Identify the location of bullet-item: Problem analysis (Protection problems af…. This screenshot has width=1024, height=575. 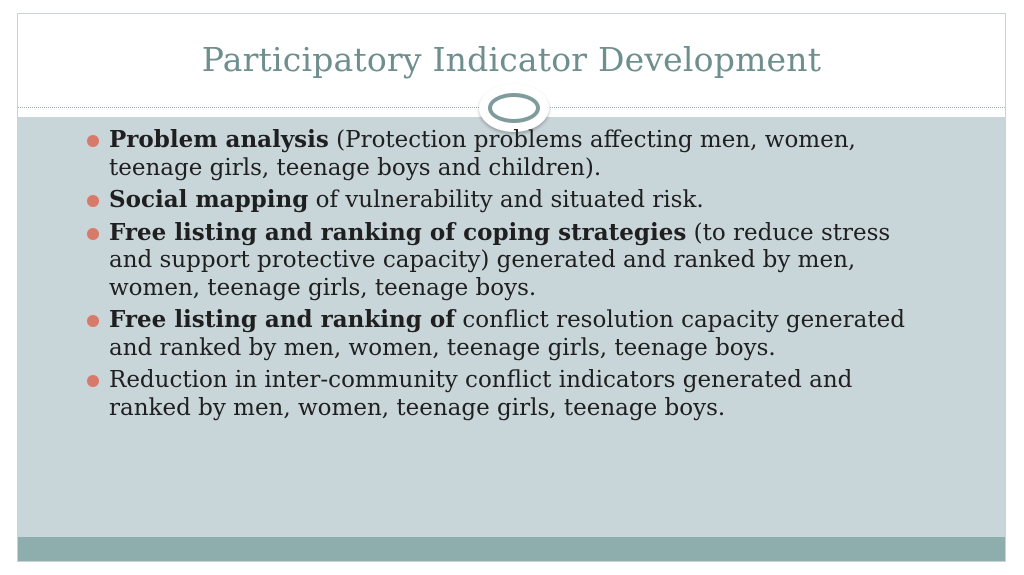
(495, 154).